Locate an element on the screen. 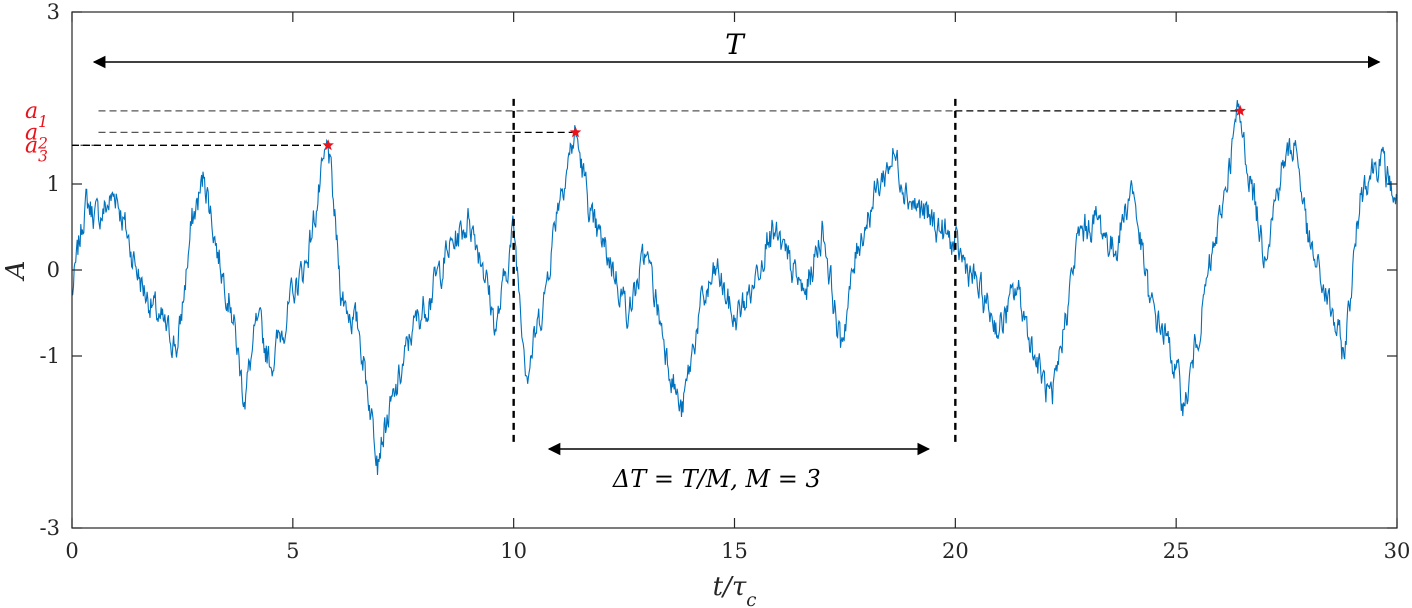  x-tick-label: 20 is located at coordinates (955, 551).